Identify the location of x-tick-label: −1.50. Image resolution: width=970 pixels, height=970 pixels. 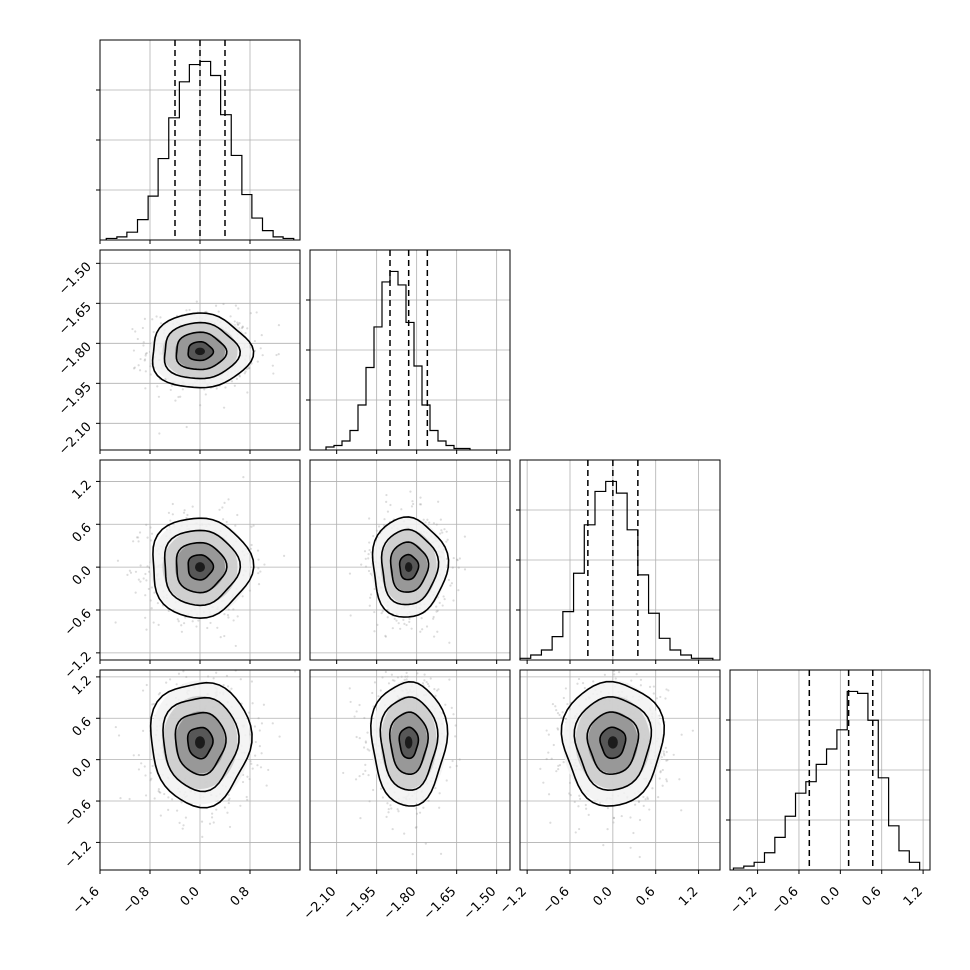
(480, 903).